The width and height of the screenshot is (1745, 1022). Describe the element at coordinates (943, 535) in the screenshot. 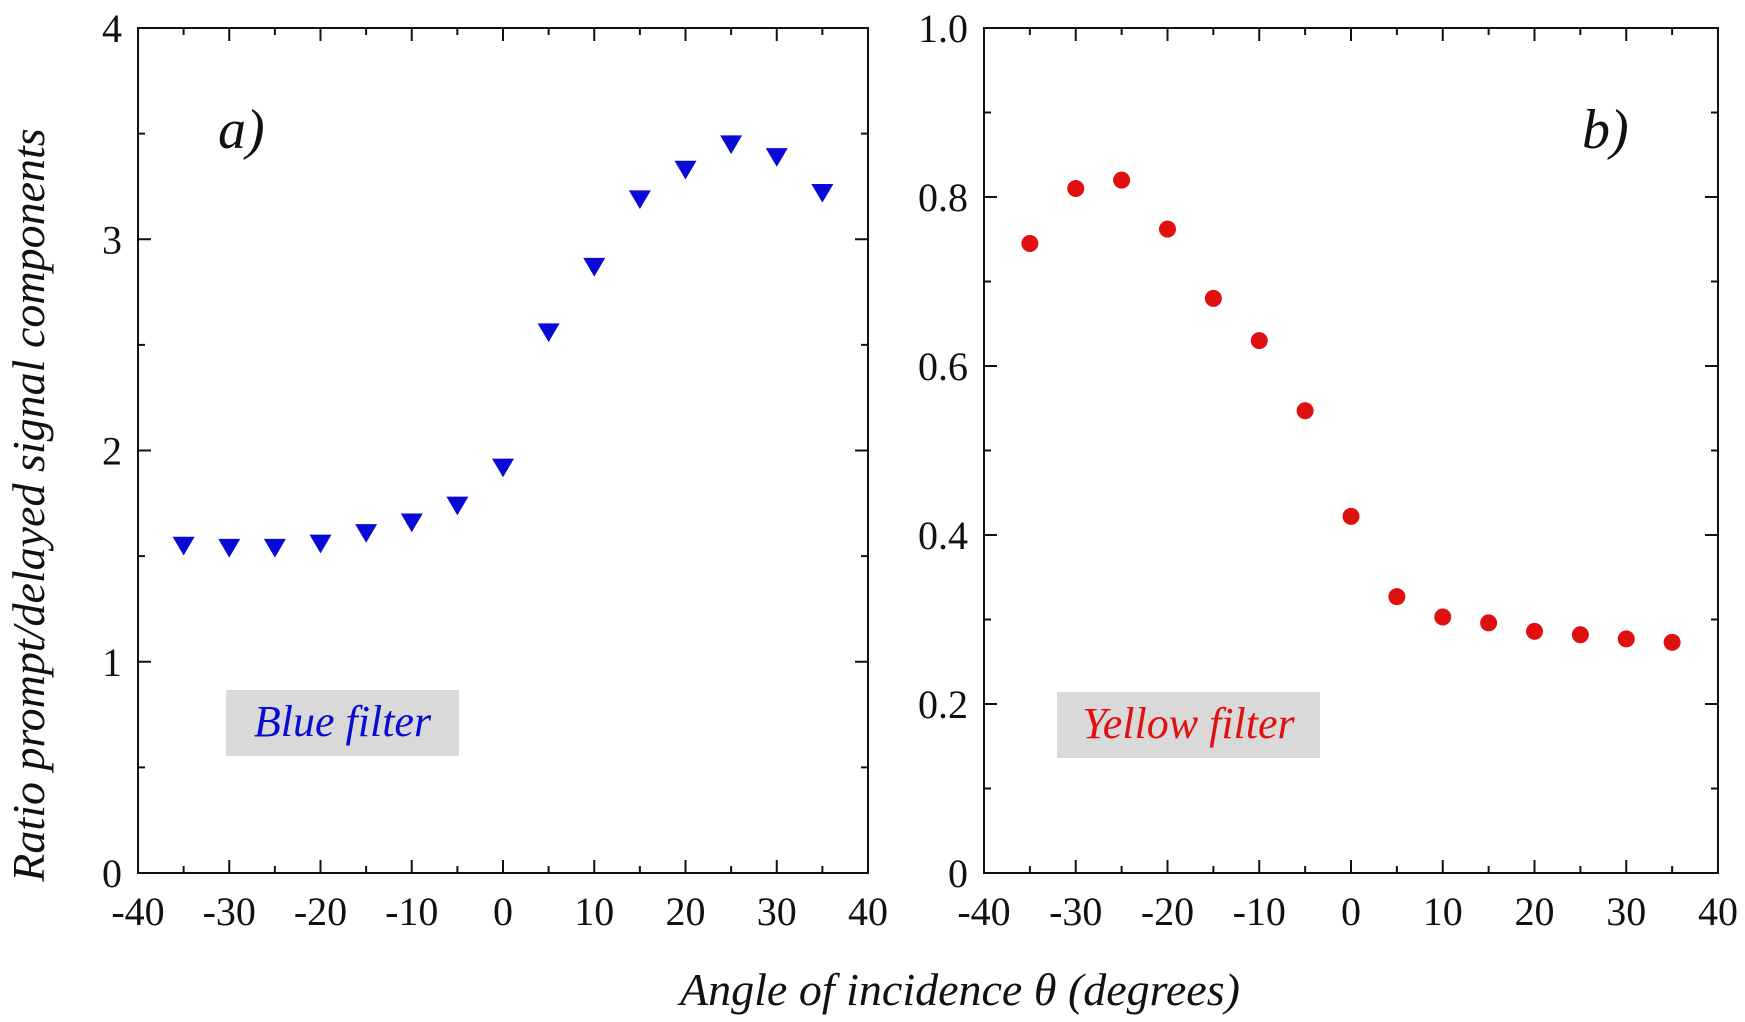

I see `y-tick-label: 0.4` at that location.